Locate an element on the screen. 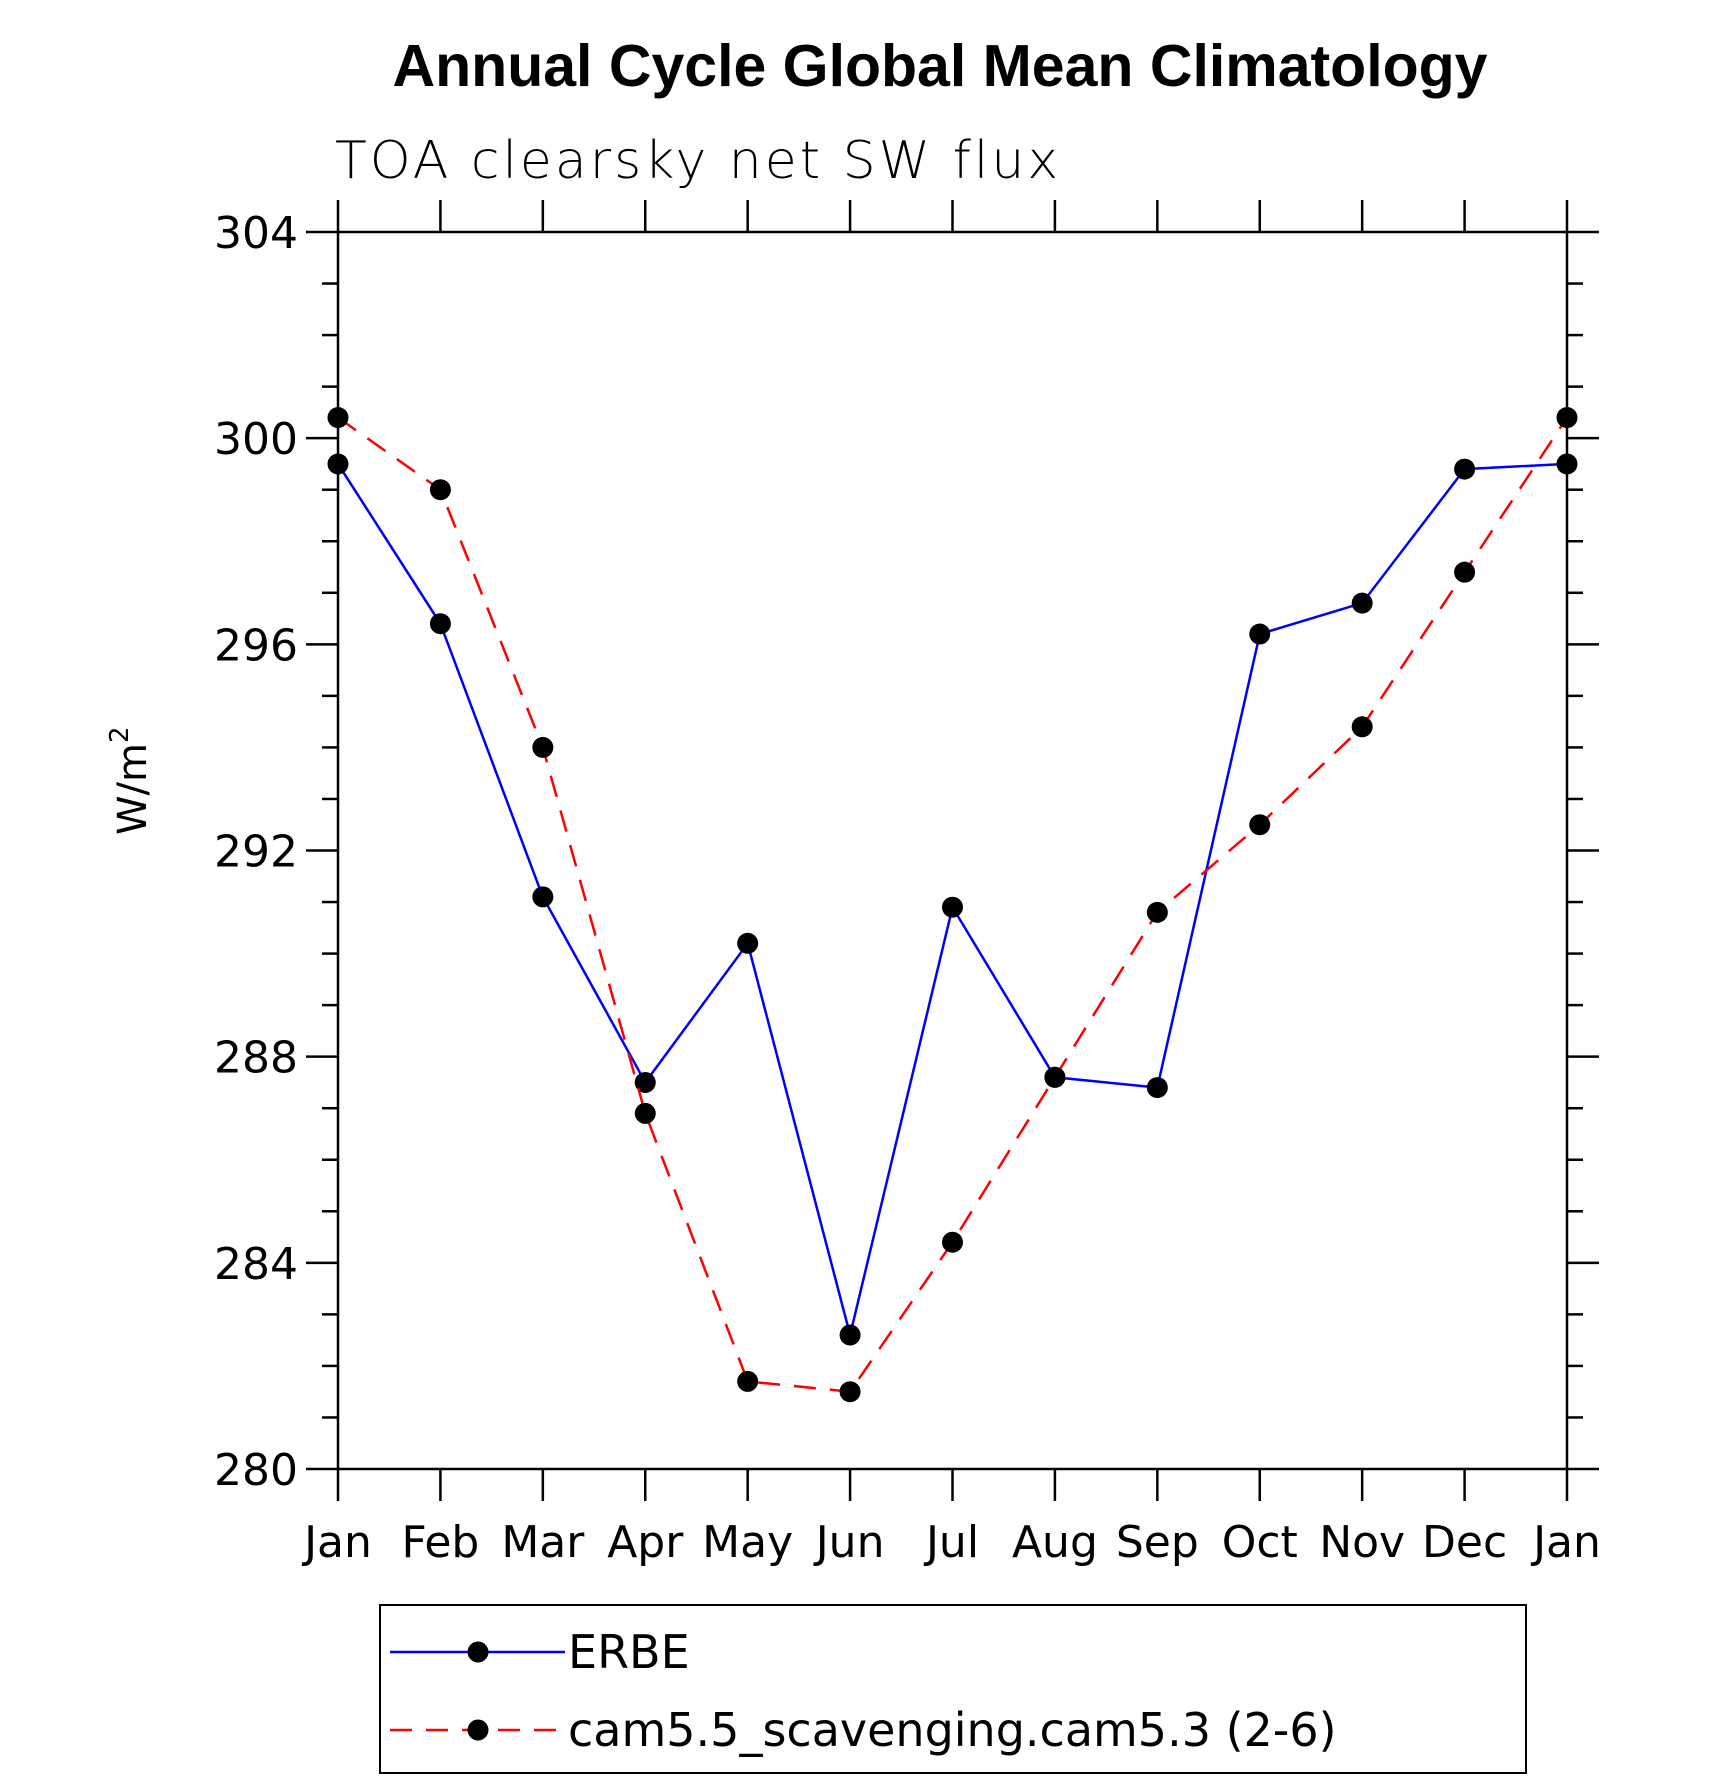 This screenshot has width=1710, height=1778. legend-label: ERBE is located at coordinates (629, 1652).